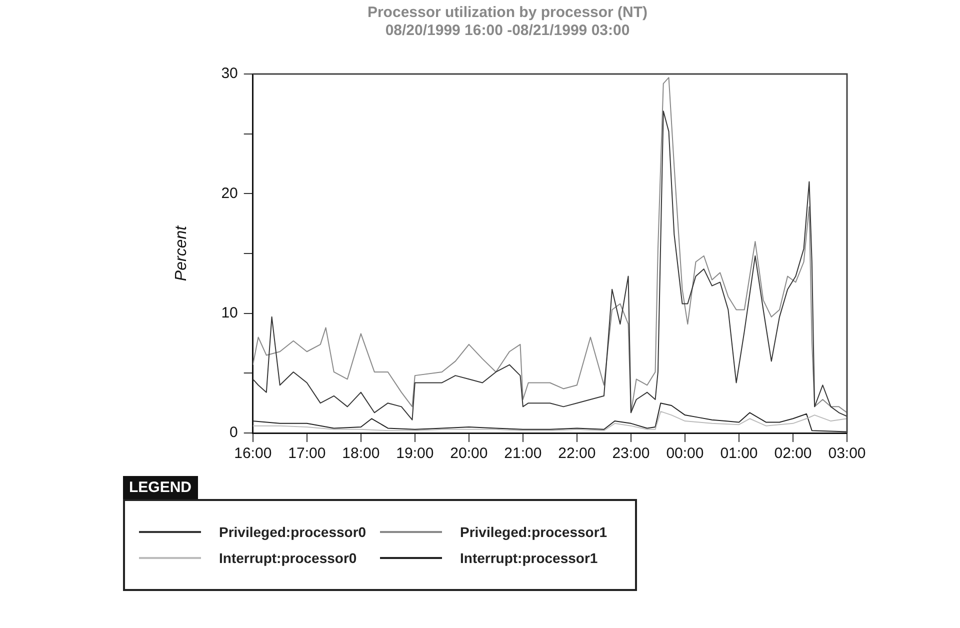 Image resolution: width=960 pixels, height=628 pixels. What do you see at coordinates (253, 453) in the screenshot?
I see `x-tick-label: 16:00` at bounding box center [253, 453].